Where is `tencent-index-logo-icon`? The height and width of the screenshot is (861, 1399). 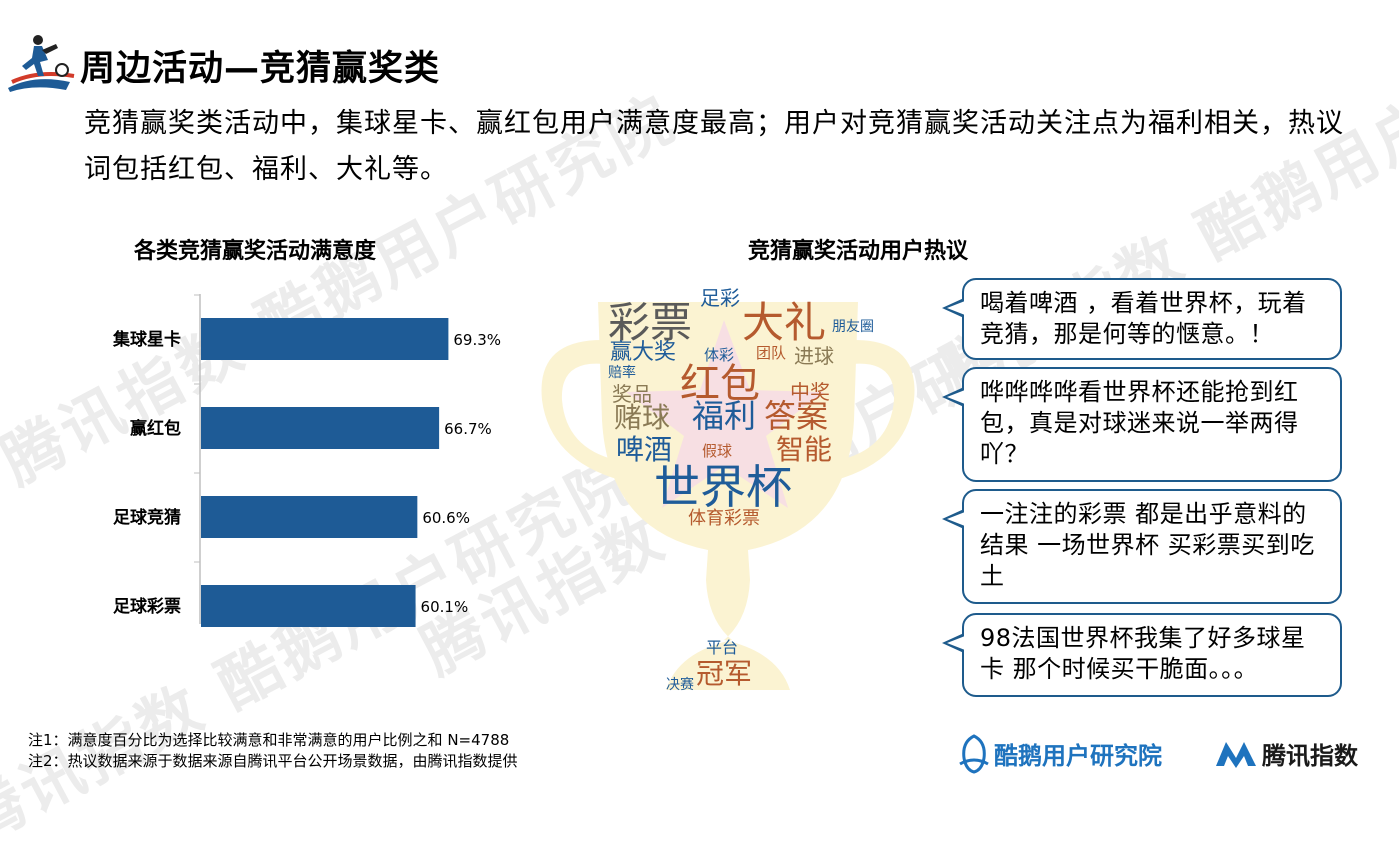 tencent-index-logo-icon is located at coordinates (1236, 755).